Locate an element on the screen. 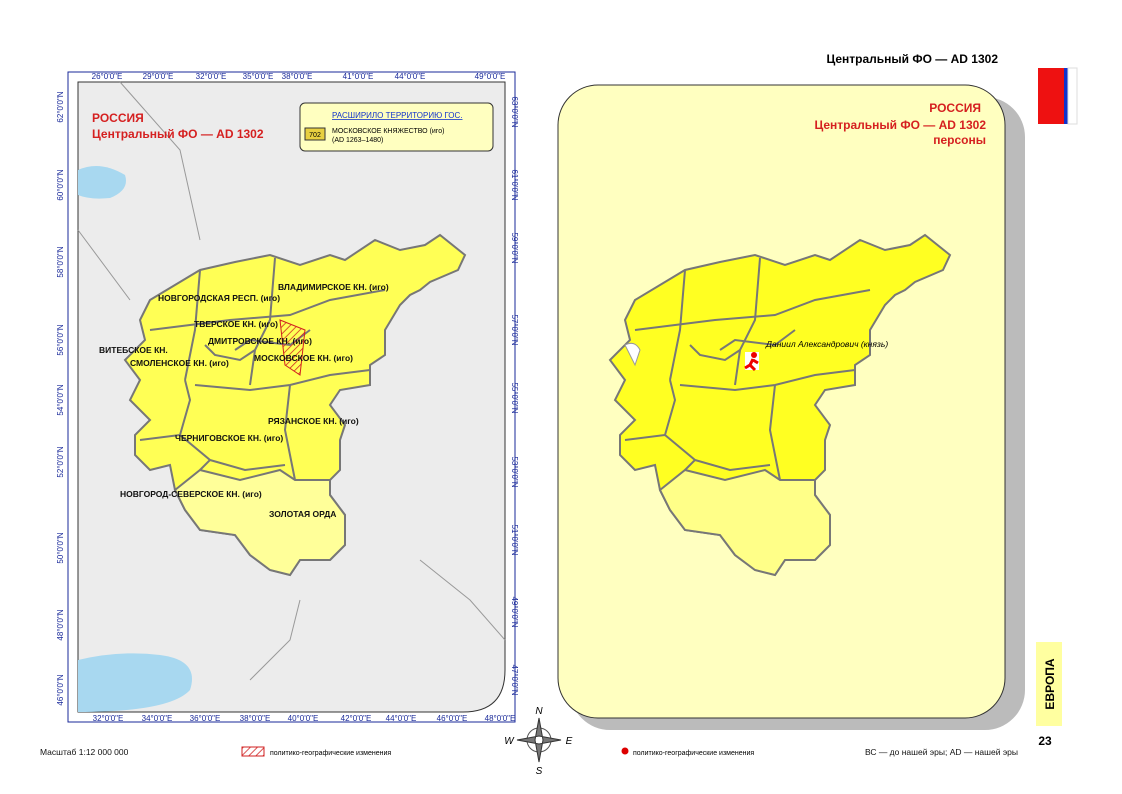 The width and height of the screenshot is (1122, 794). region-label: ТВЕРСКОЕ КН. (иго) is located at coordinates (236, 324).